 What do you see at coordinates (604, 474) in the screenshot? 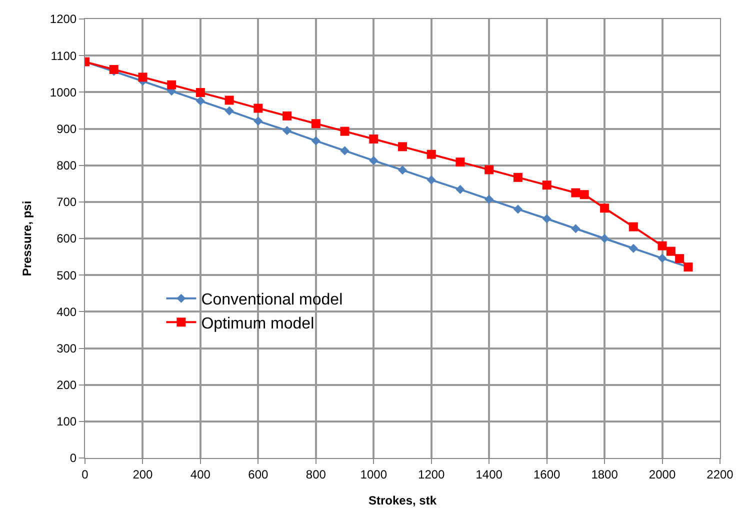
I see `x-tick-label: 1800` at bounding box center [604, 474].